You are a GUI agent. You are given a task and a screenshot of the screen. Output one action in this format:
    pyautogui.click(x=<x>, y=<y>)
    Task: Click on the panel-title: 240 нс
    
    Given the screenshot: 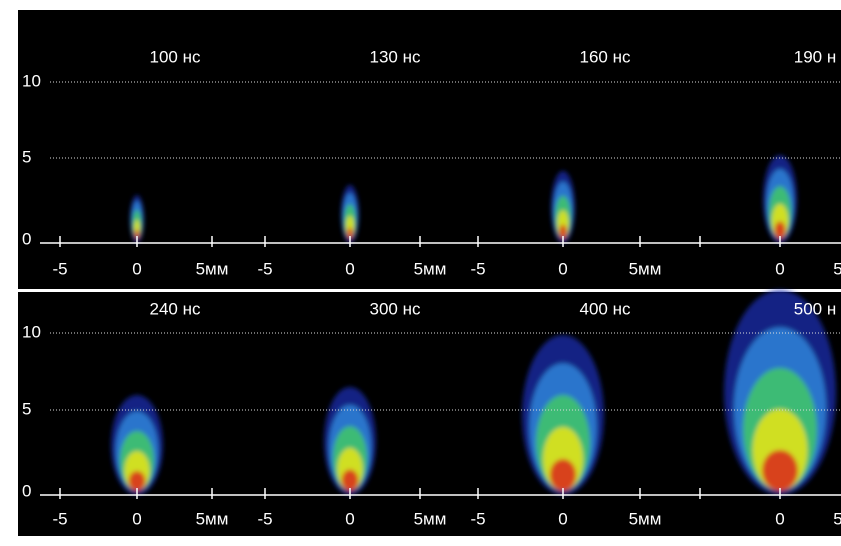 What is the action you would take?
    pyautogui.click(x=175, y=308)
    